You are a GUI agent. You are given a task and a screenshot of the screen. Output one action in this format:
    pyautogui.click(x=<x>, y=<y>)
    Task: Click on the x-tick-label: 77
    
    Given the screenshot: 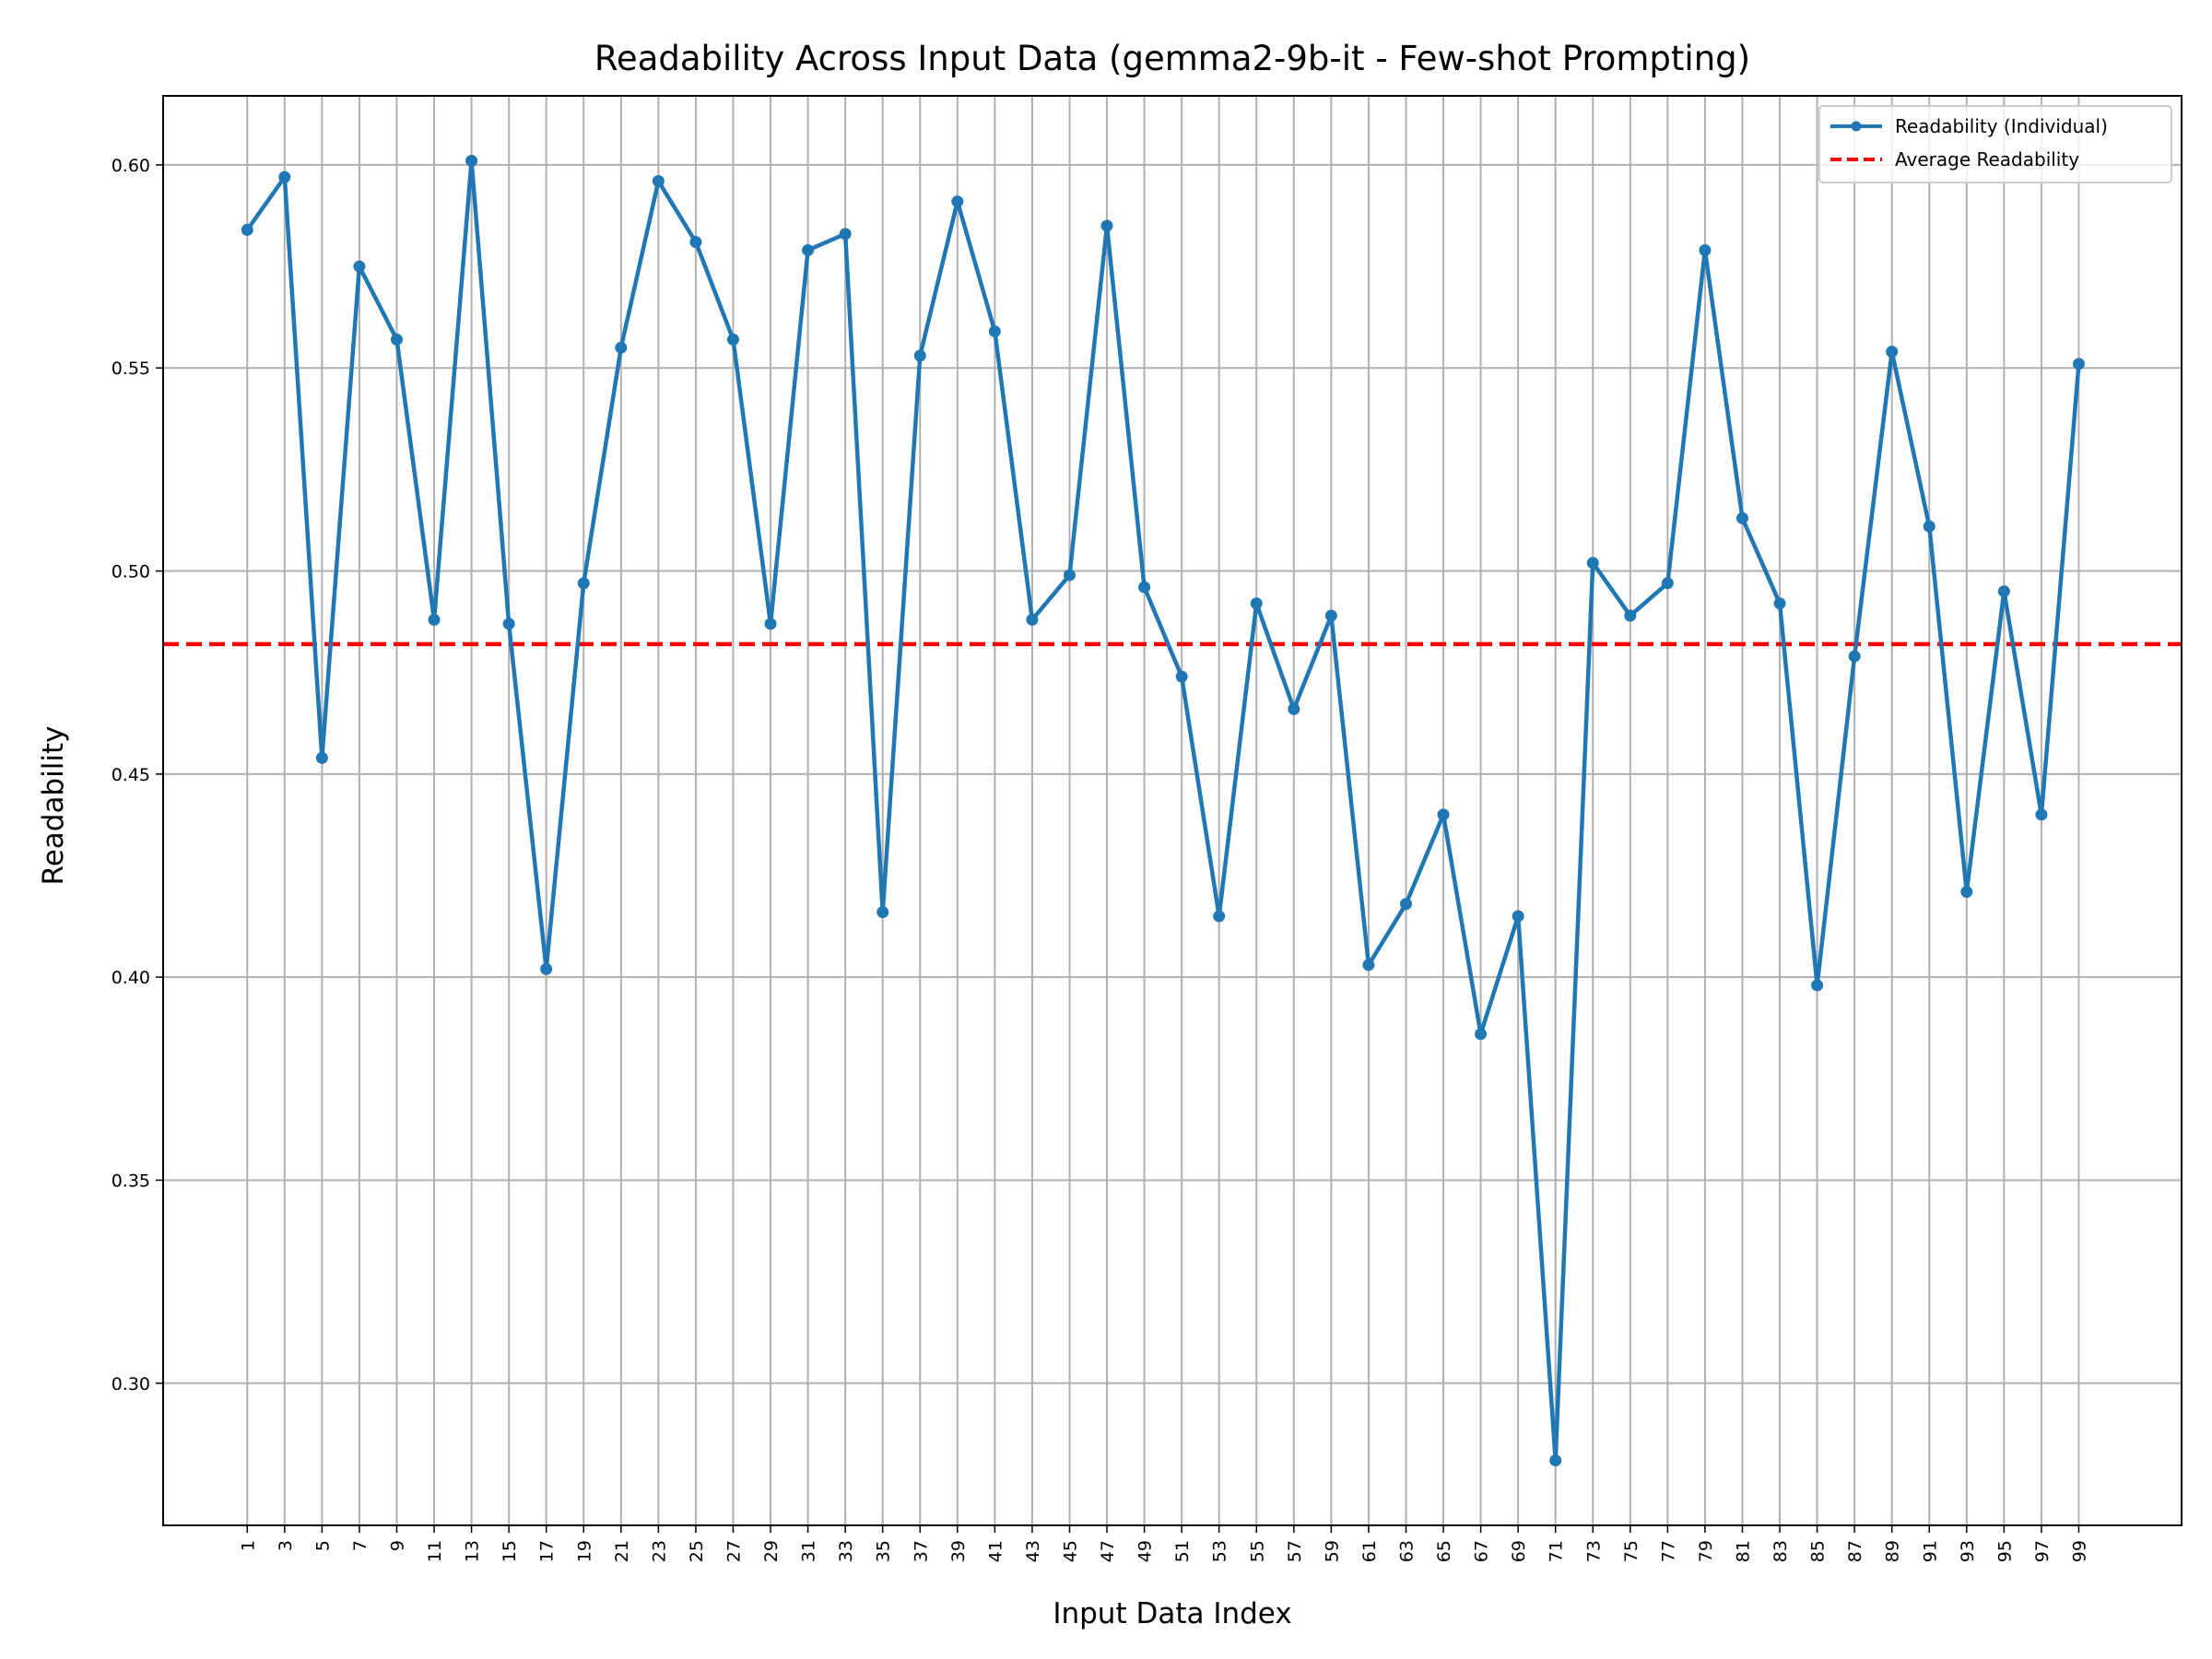 What is the action you would take?
    pyautogui.click(x=1668, y=1551)
    